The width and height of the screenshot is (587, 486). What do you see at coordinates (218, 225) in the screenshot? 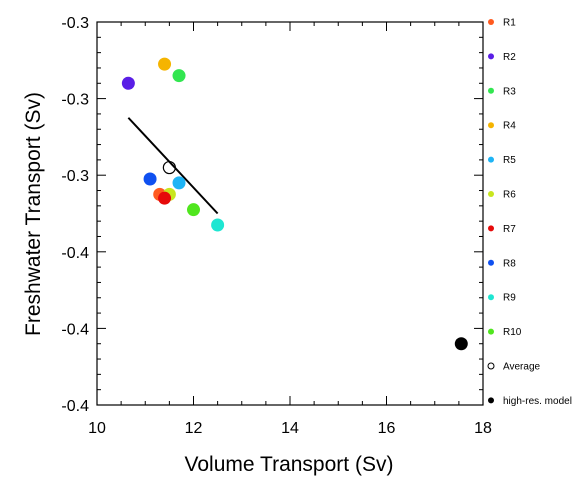
I see `point-r9` at bounding box center [218, 225].